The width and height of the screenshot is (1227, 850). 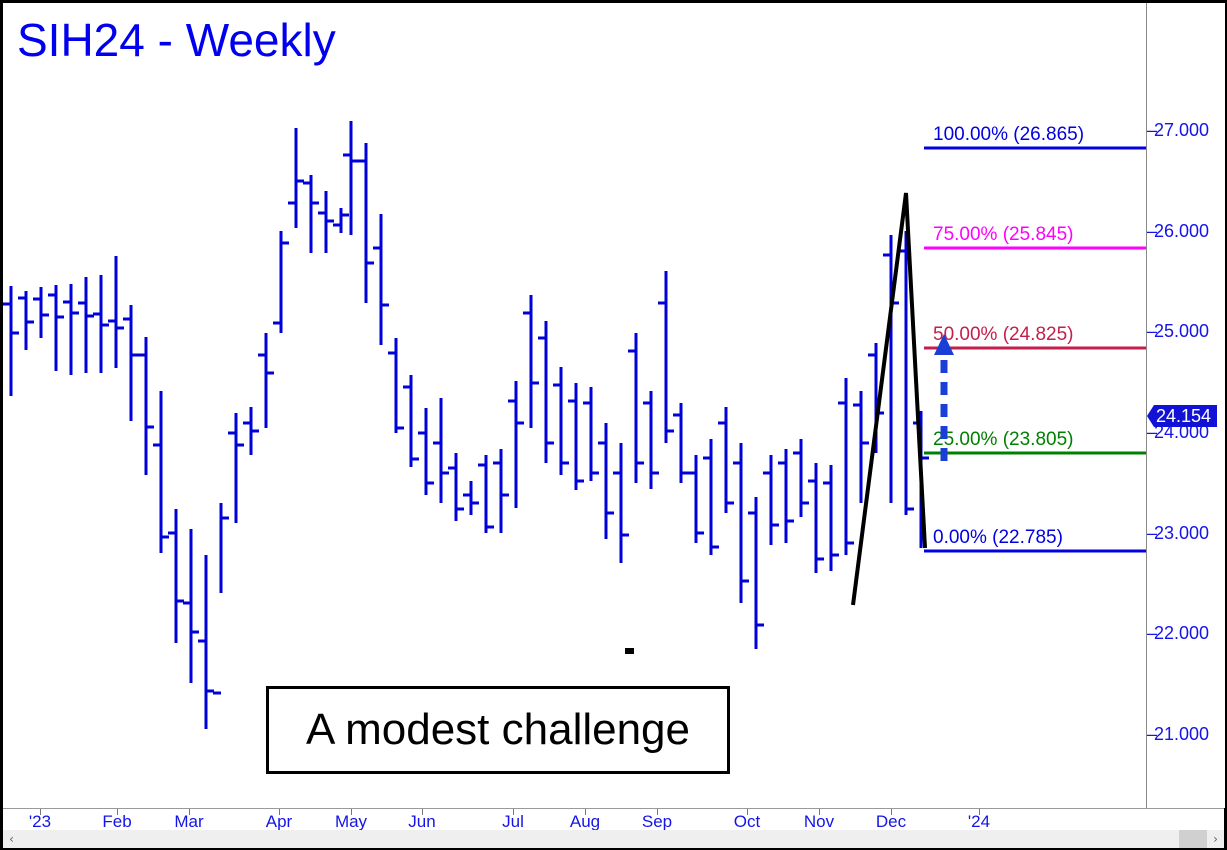 What do you see at coordinates (629, 651) in the screenshot?
I see `dot-marker` at bounding box center [629, 651].